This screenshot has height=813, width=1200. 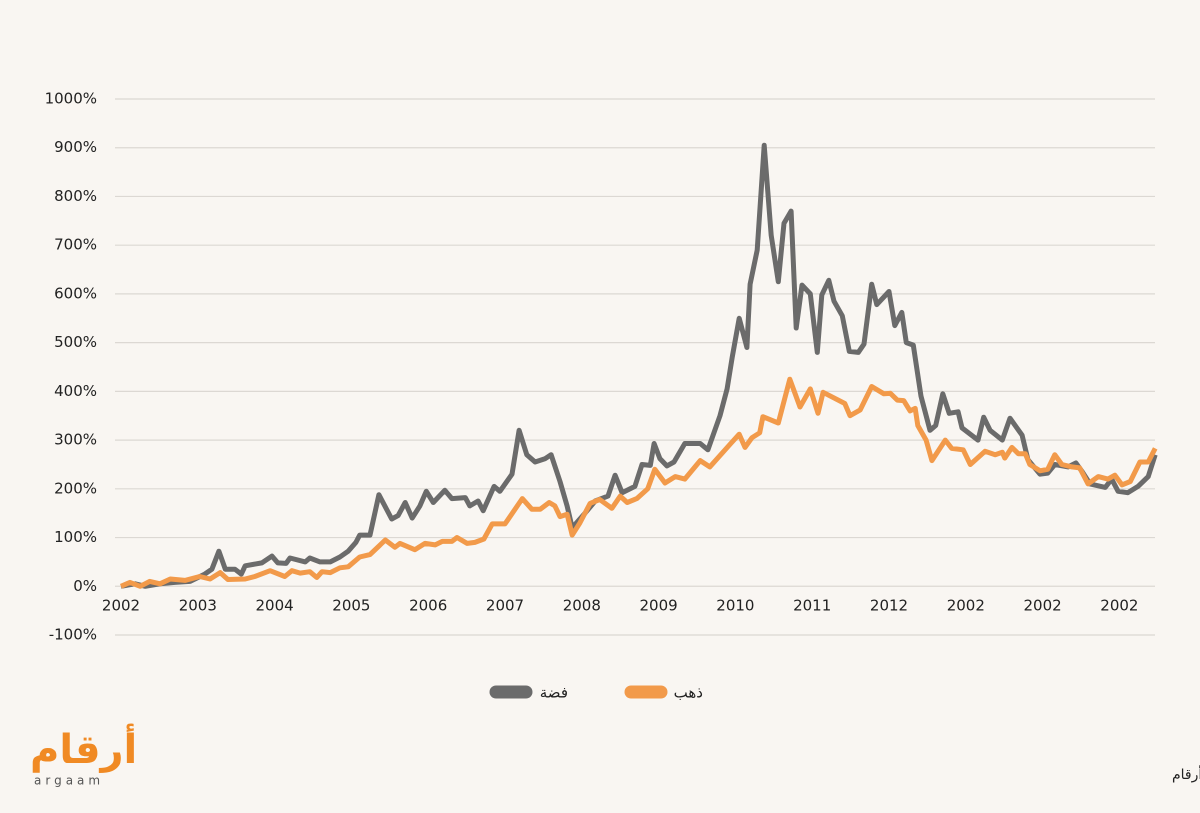 What do you see at coordinates (505, 606) in the screenshot?
I see `x-tick-label: 2007` at bounding box center [505, 606].